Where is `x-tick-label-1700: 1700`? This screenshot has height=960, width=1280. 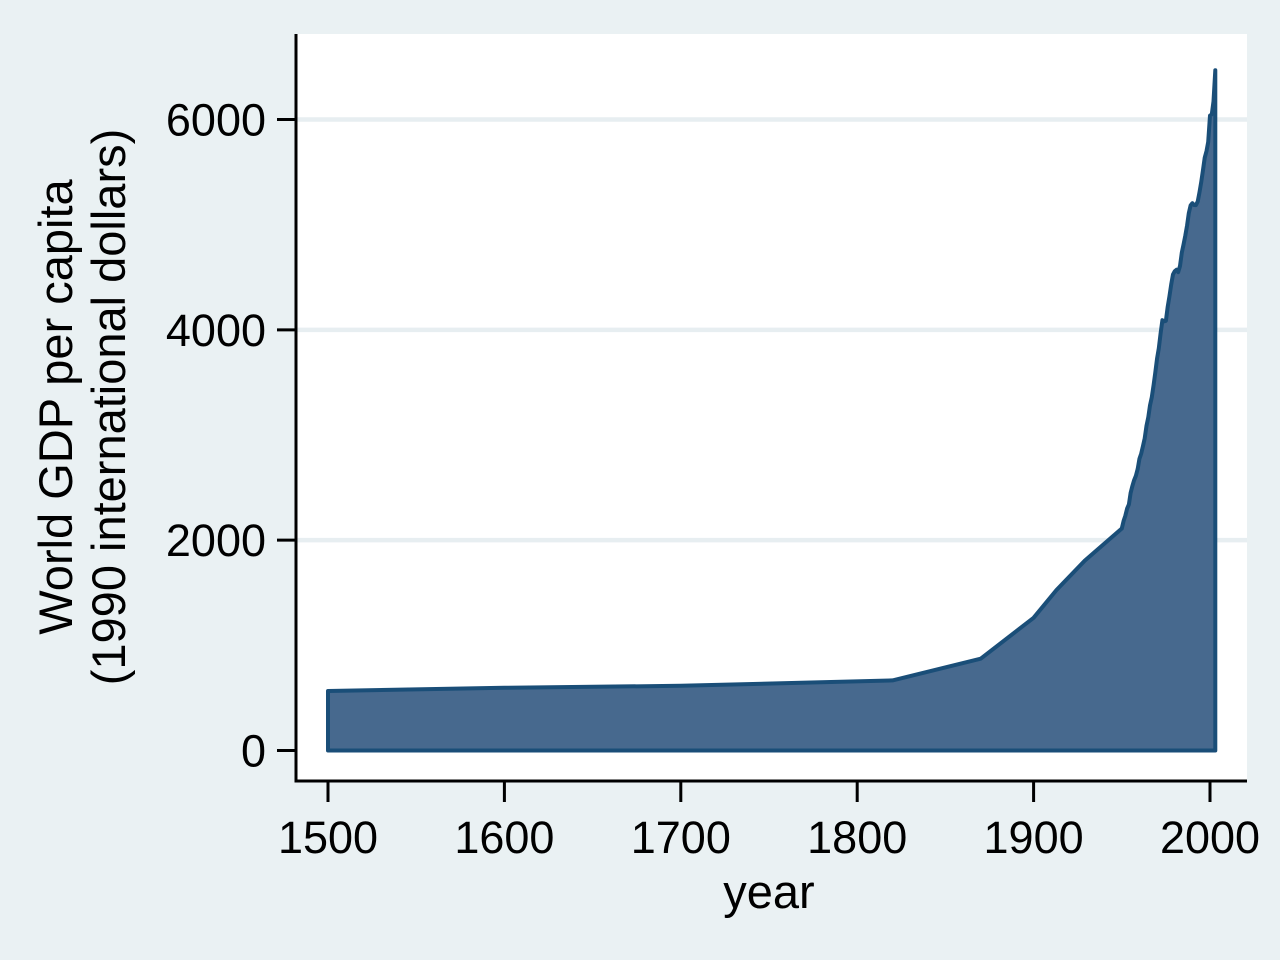 x-tick-label-1700: 1700 is located at coordinates (681, 837).